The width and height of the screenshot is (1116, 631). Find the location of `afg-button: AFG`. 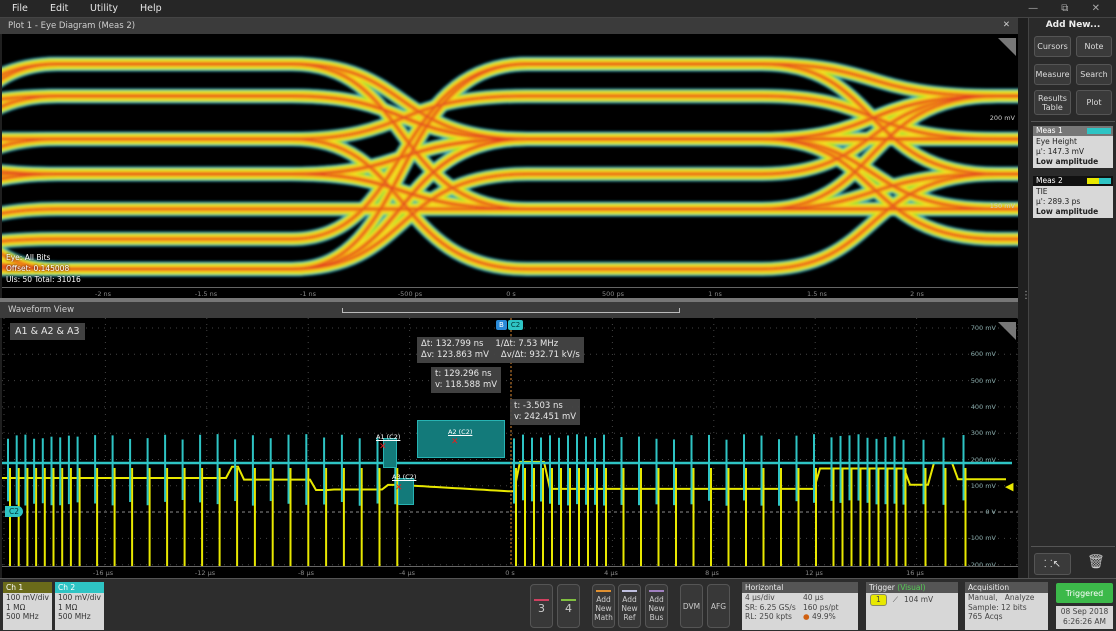

afg-button: AFG is located at coordinates (718, 606).